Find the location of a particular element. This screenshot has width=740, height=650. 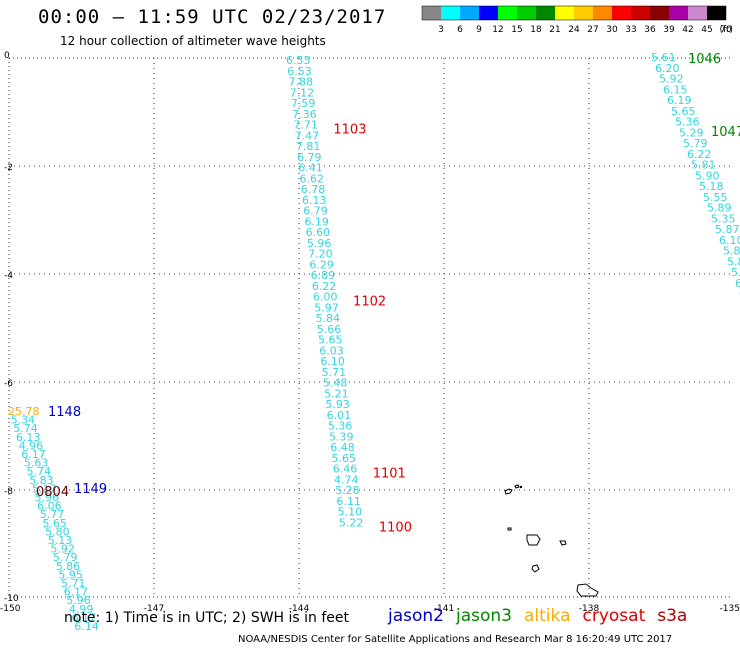

swh-value: 5.17 is located at coordinates (44, 488).